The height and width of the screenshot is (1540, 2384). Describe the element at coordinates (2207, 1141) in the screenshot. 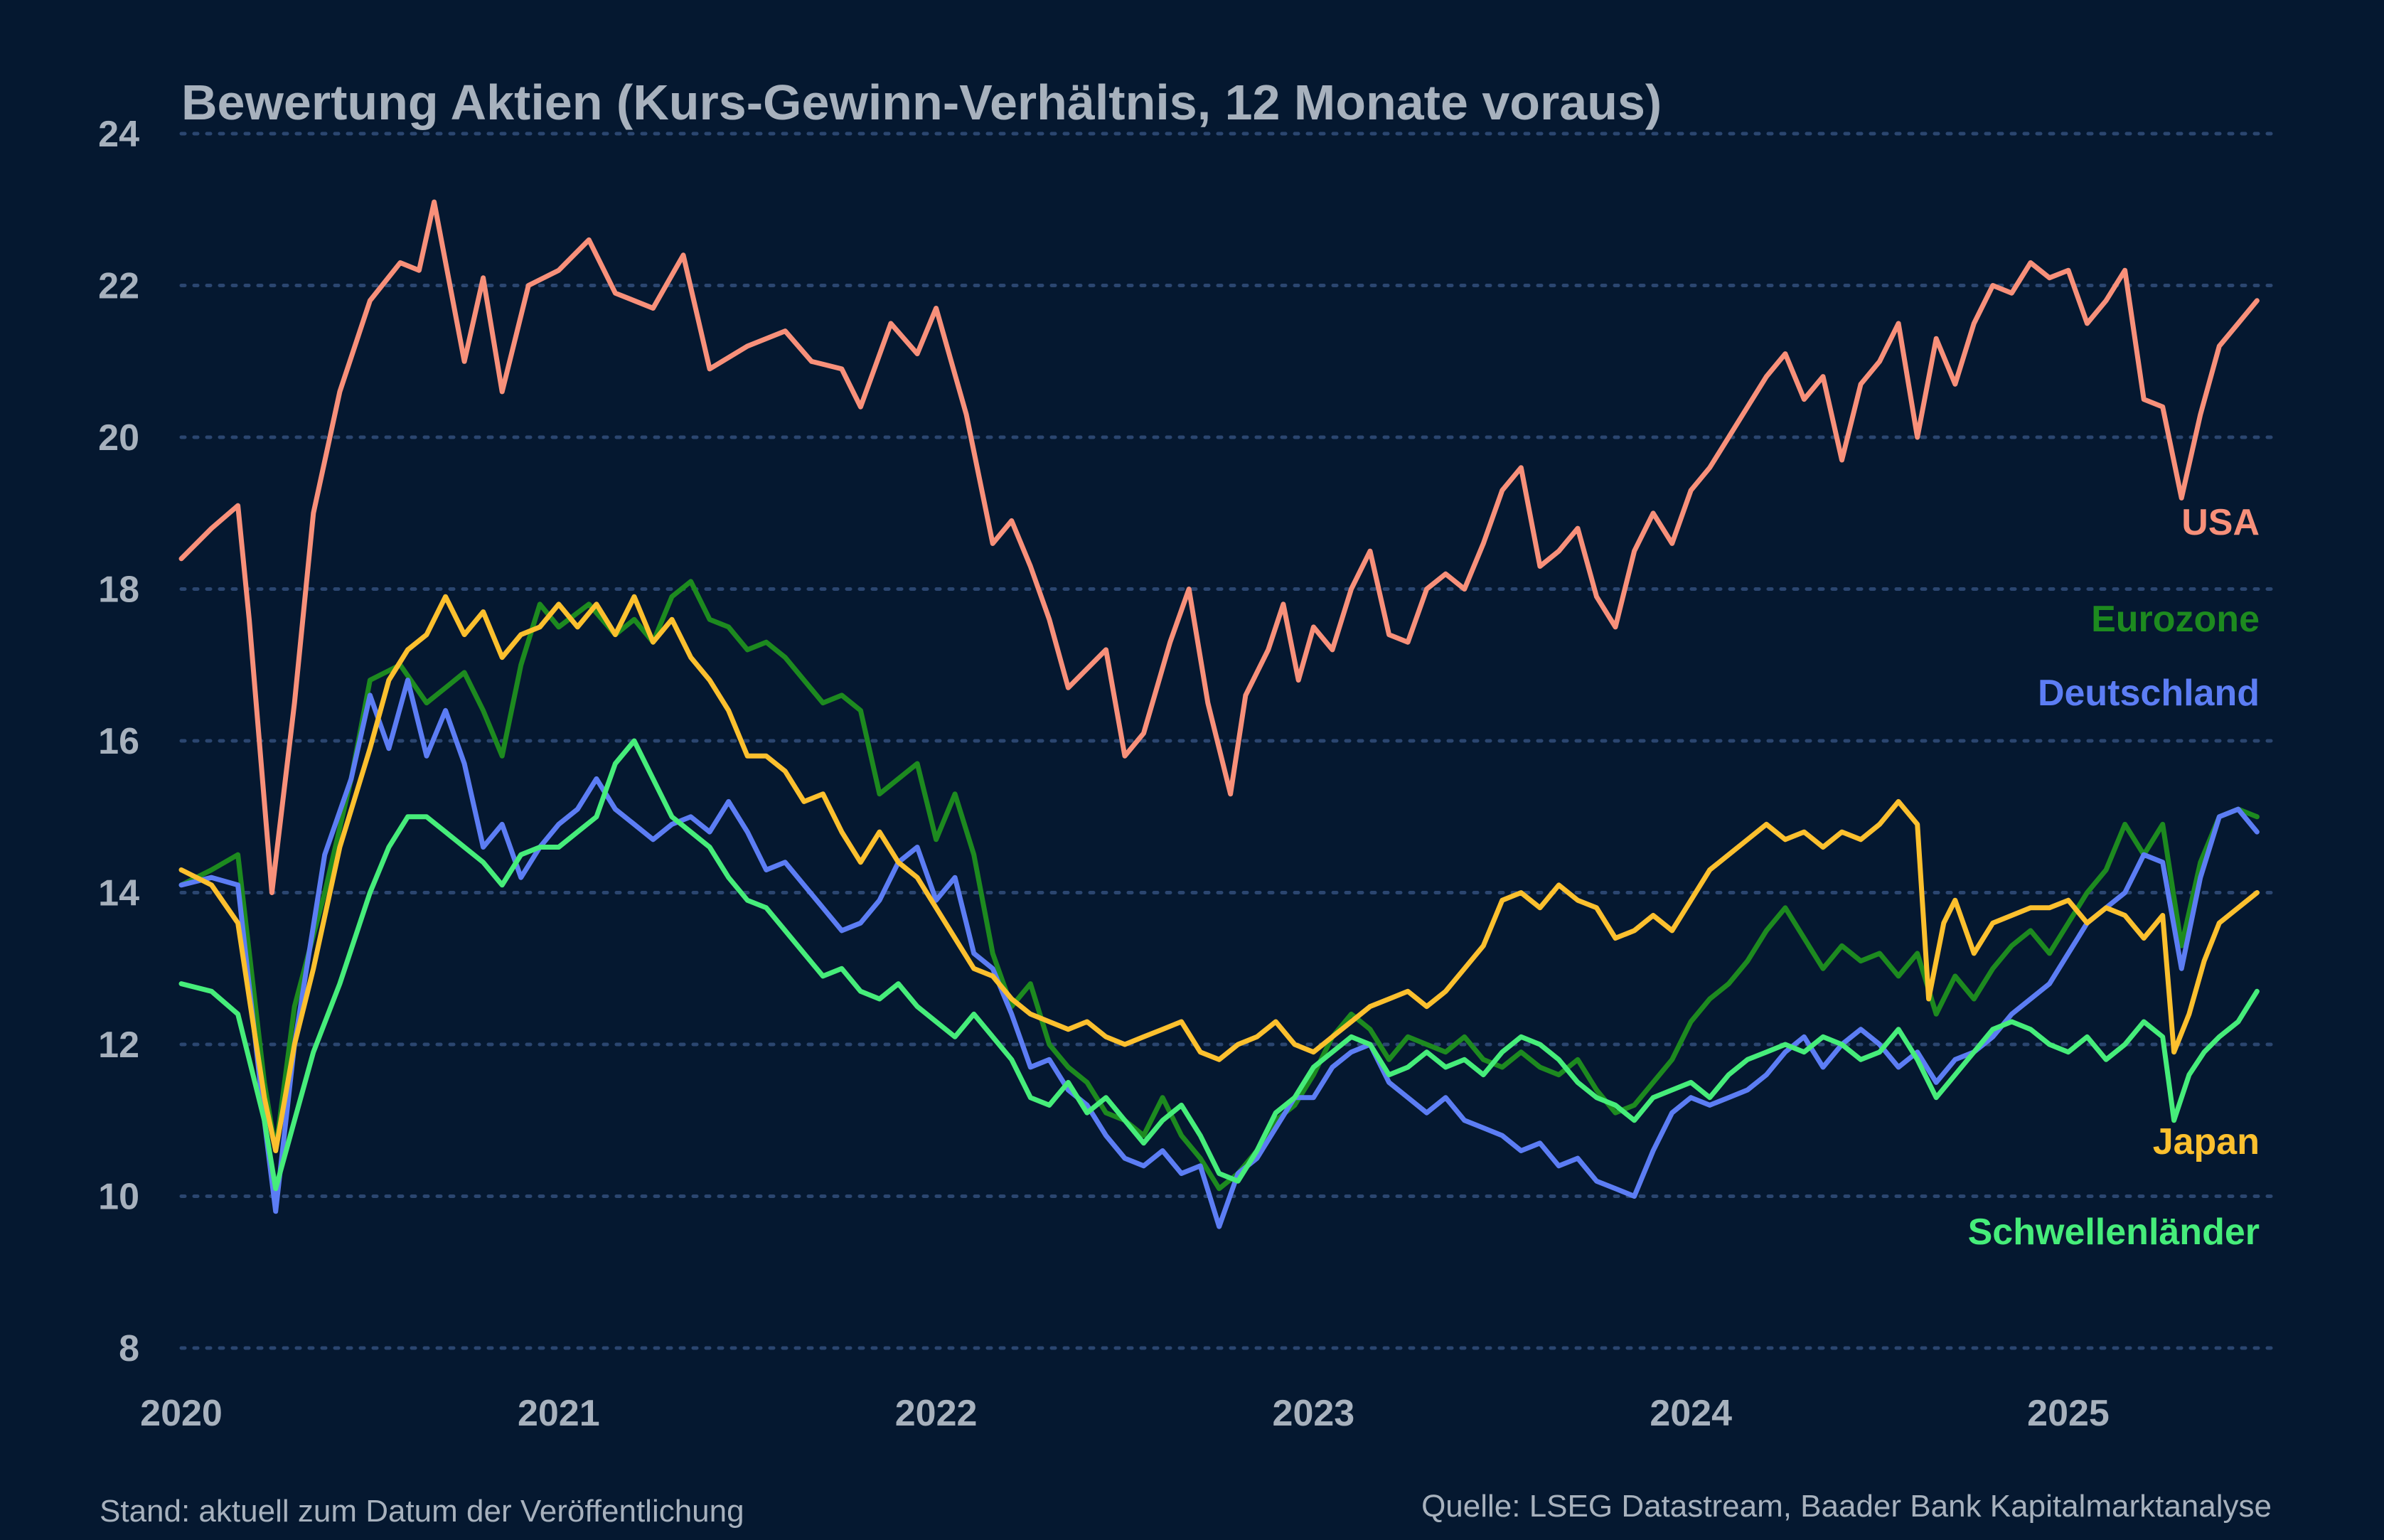

I see `label-japan: Japan` at that location.